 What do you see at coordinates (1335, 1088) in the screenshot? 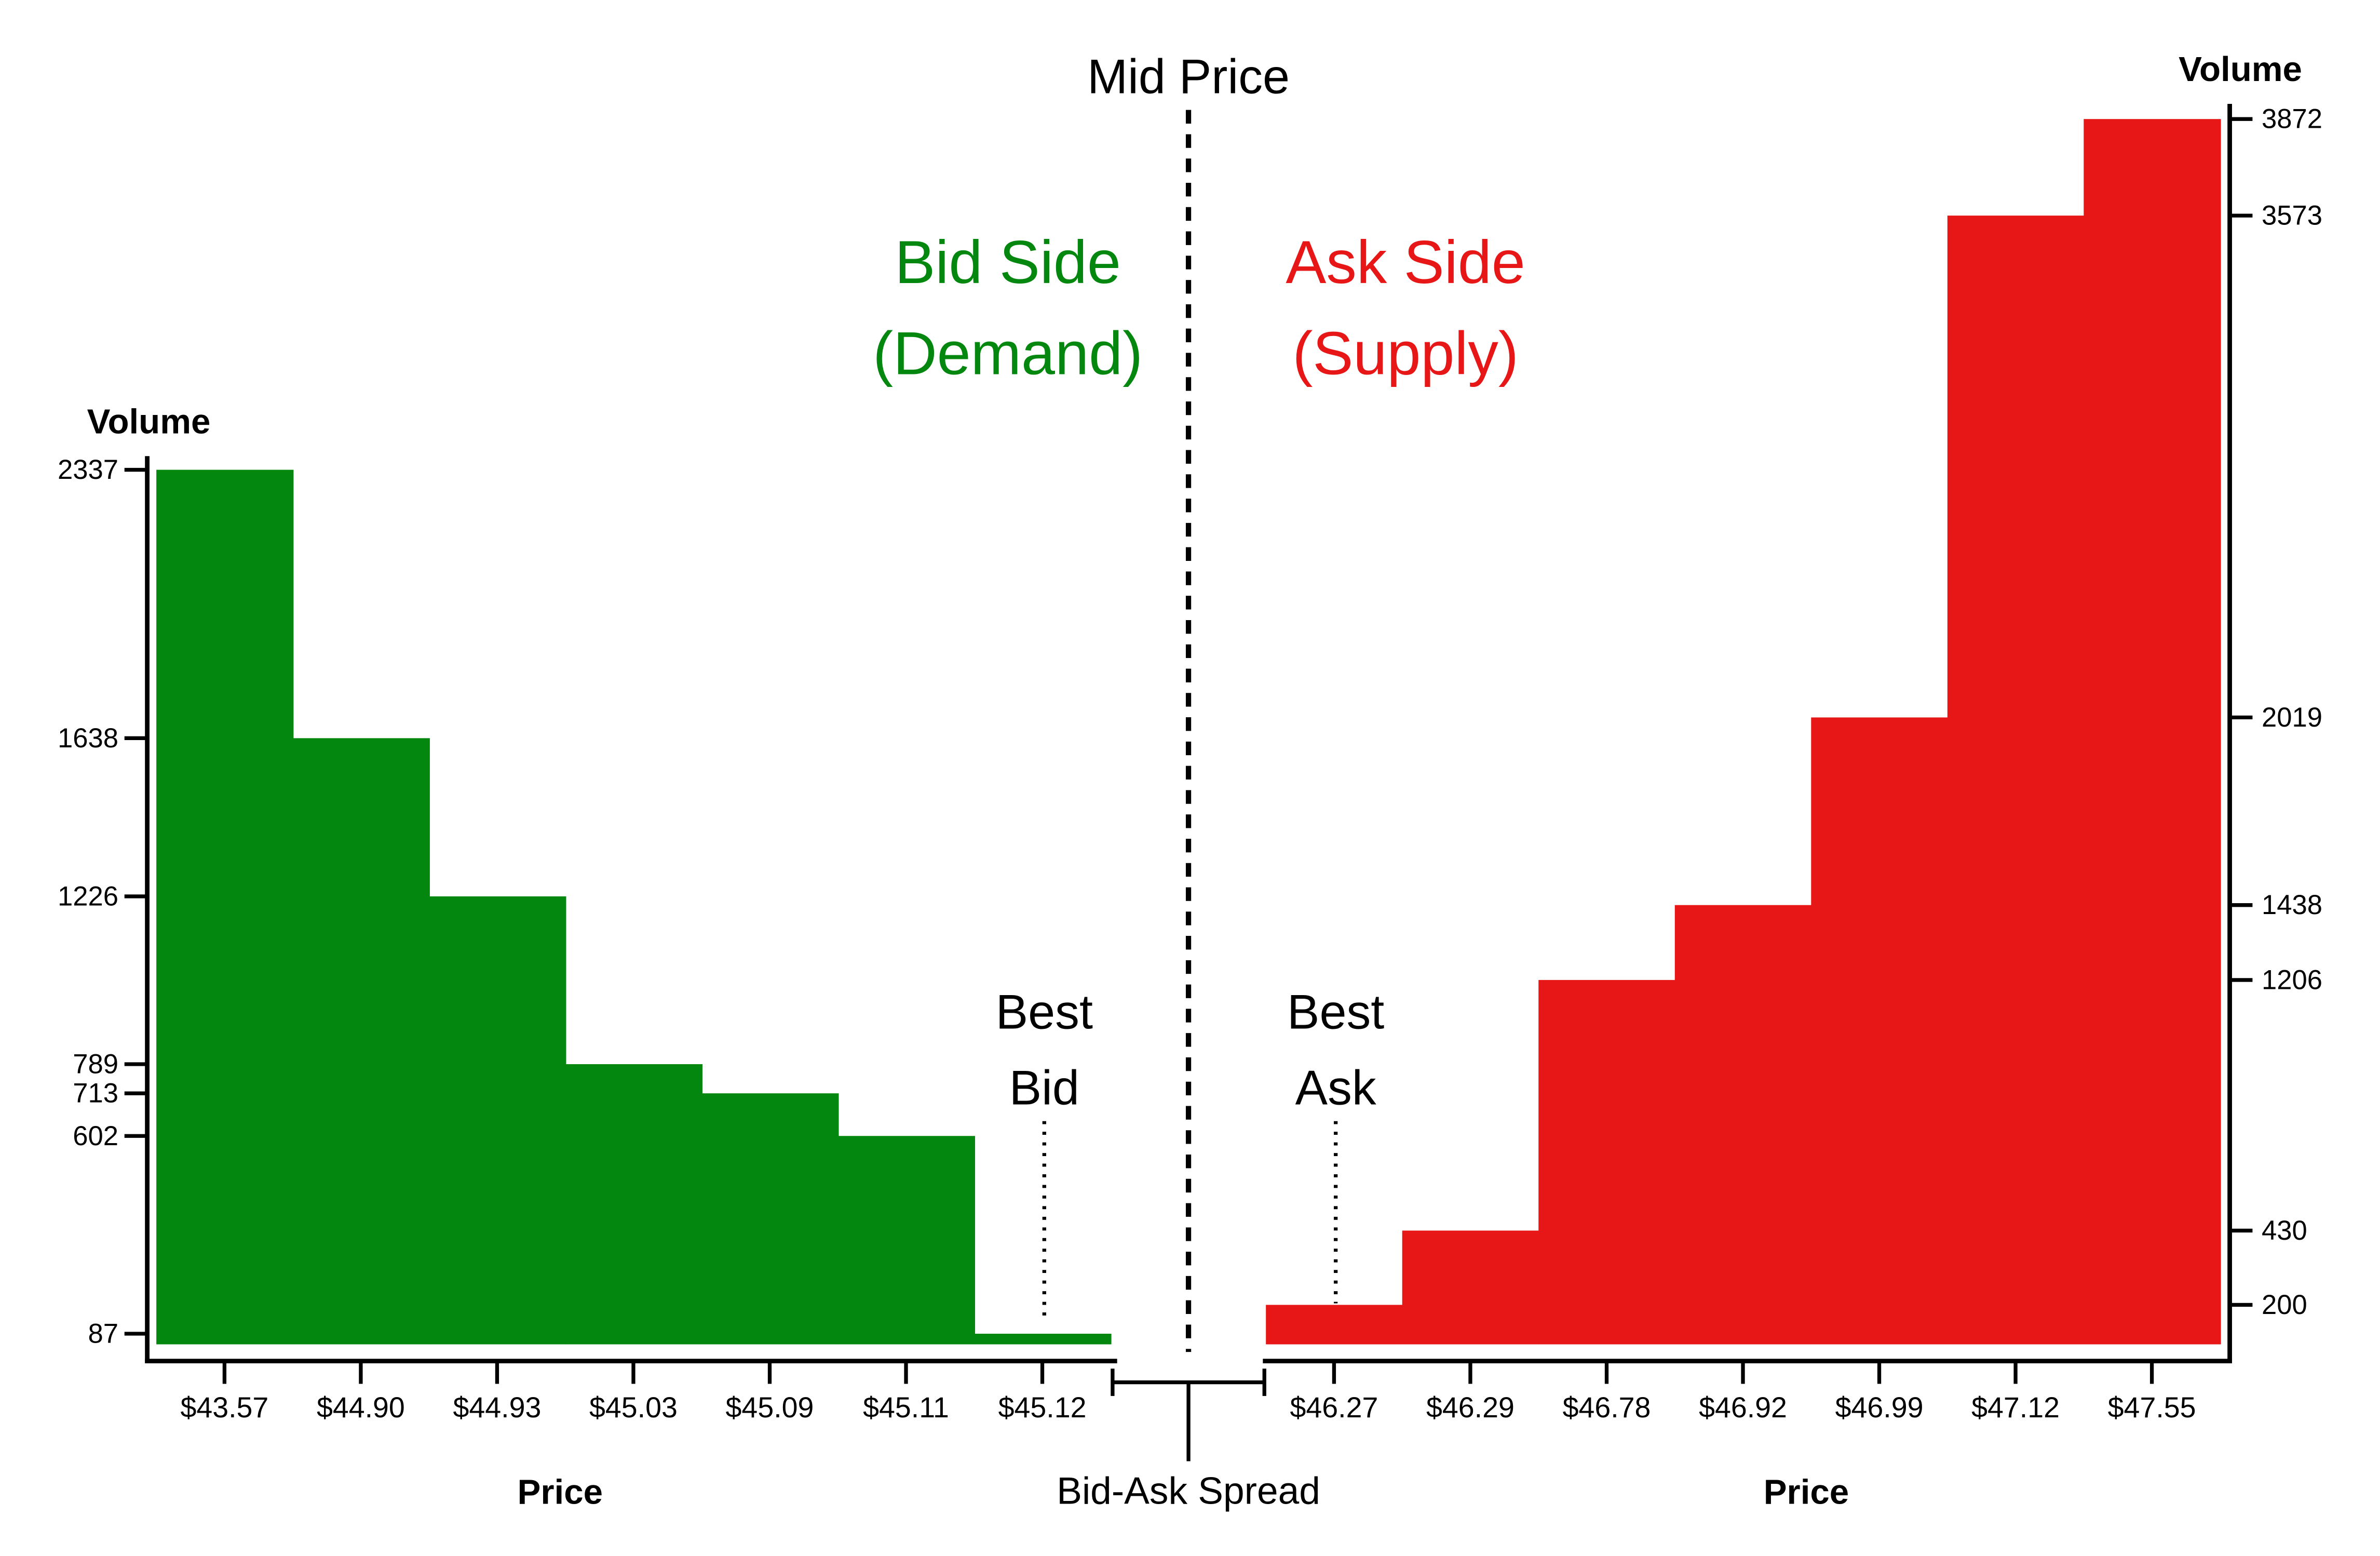
I see `best-ask-label-line2: Ask` at bounding box center [1335, 1088].